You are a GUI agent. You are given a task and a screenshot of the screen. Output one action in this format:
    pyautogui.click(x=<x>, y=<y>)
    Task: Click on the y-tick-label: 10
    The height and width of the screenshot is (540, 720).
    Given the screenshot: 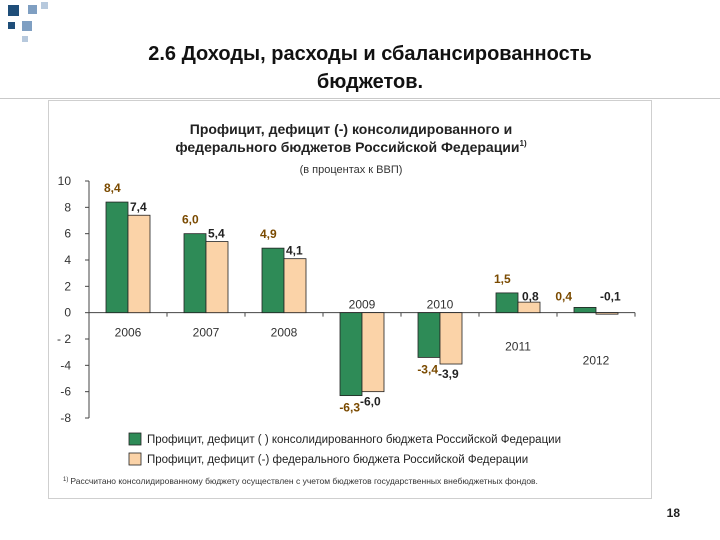 What is the action you would take?
    pyautogui.click(x=65, y=181)
    